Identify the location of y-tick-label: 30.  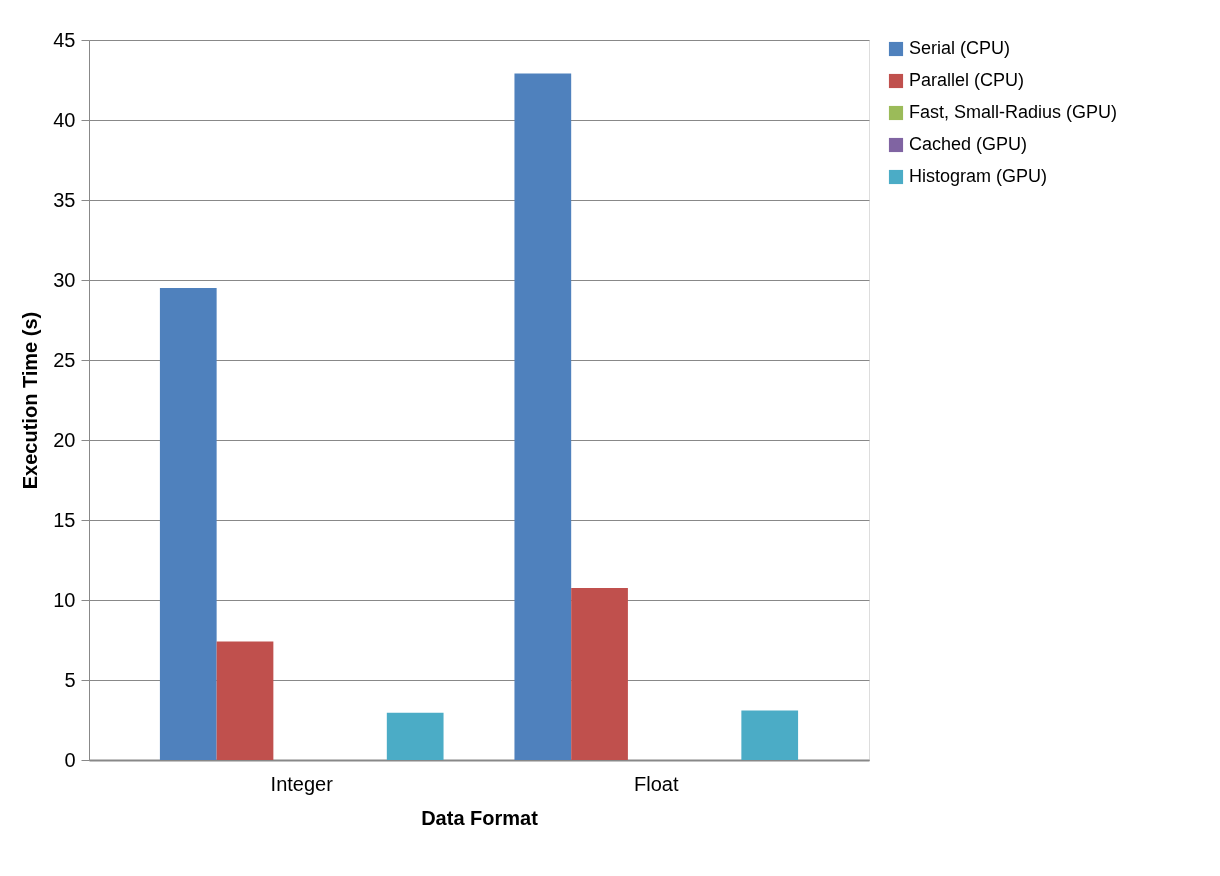
(64, 279).